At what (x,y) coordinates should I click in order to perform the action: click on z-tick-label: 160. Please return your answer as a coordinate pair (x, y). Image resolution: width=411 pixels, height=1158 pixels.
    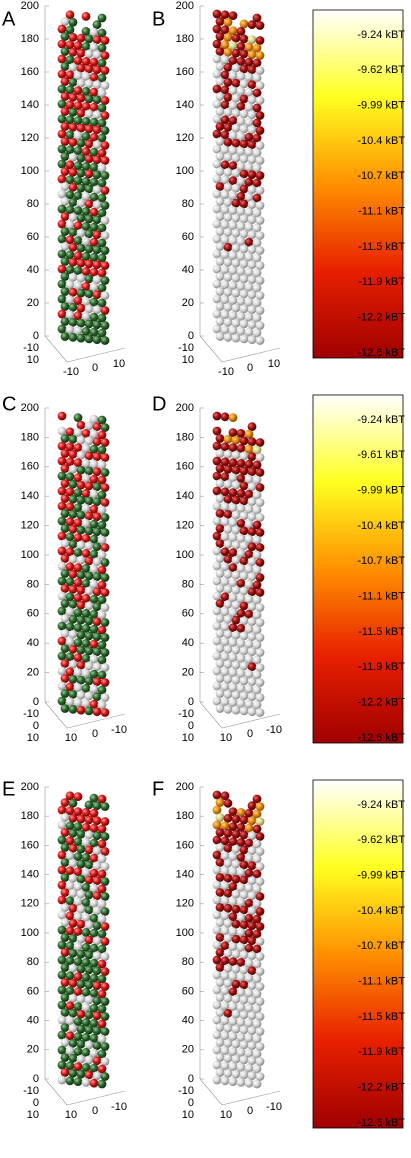
    Looking at the image, I should click on (185, 467).